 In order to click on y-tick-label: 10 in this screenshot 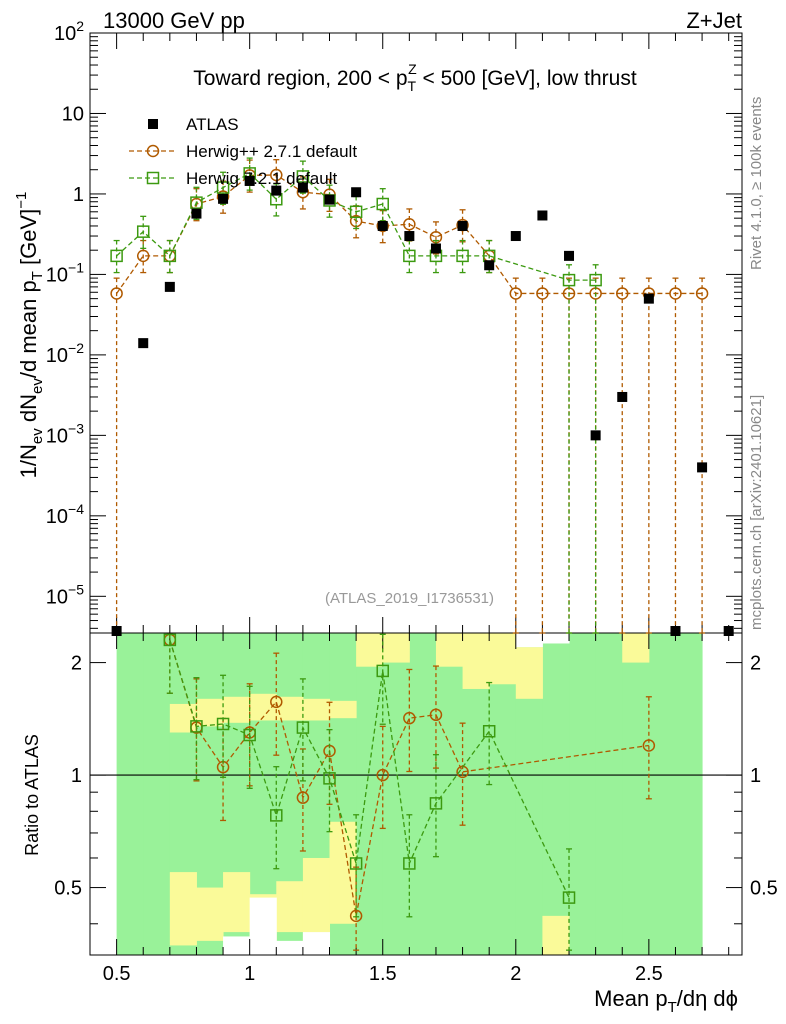, I will do `click(73, 114)`.